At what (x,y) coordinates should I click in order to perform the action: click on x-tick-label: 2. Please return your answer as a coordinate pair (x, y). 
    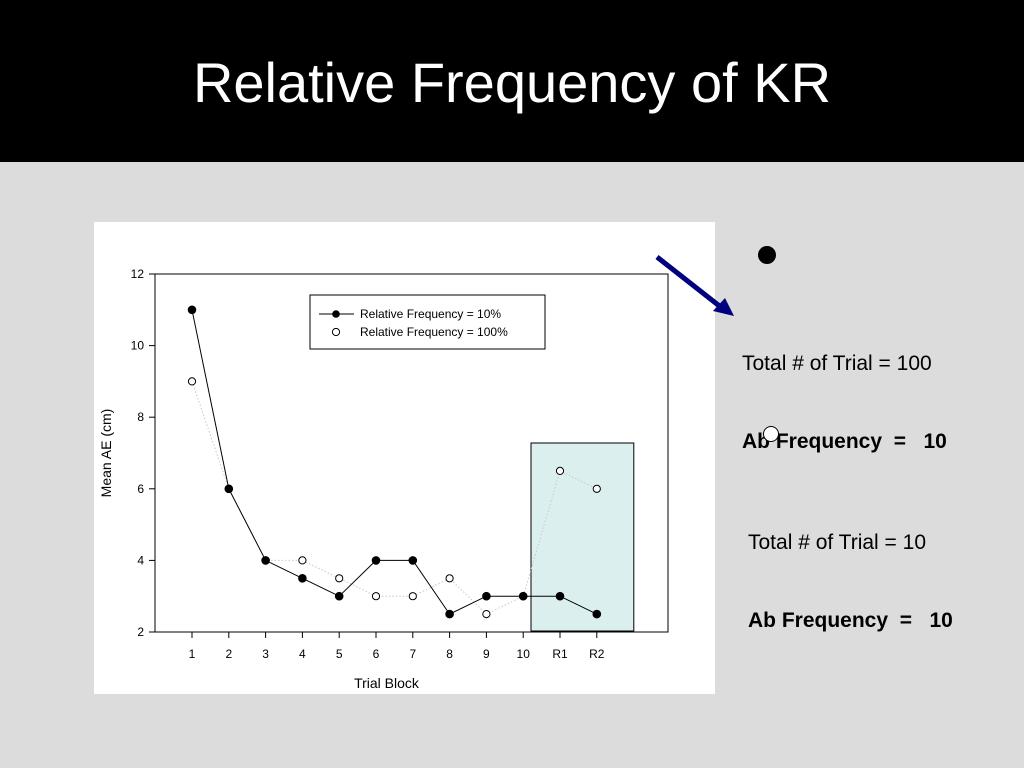
    Looking at the image, I should click on (228, 654).